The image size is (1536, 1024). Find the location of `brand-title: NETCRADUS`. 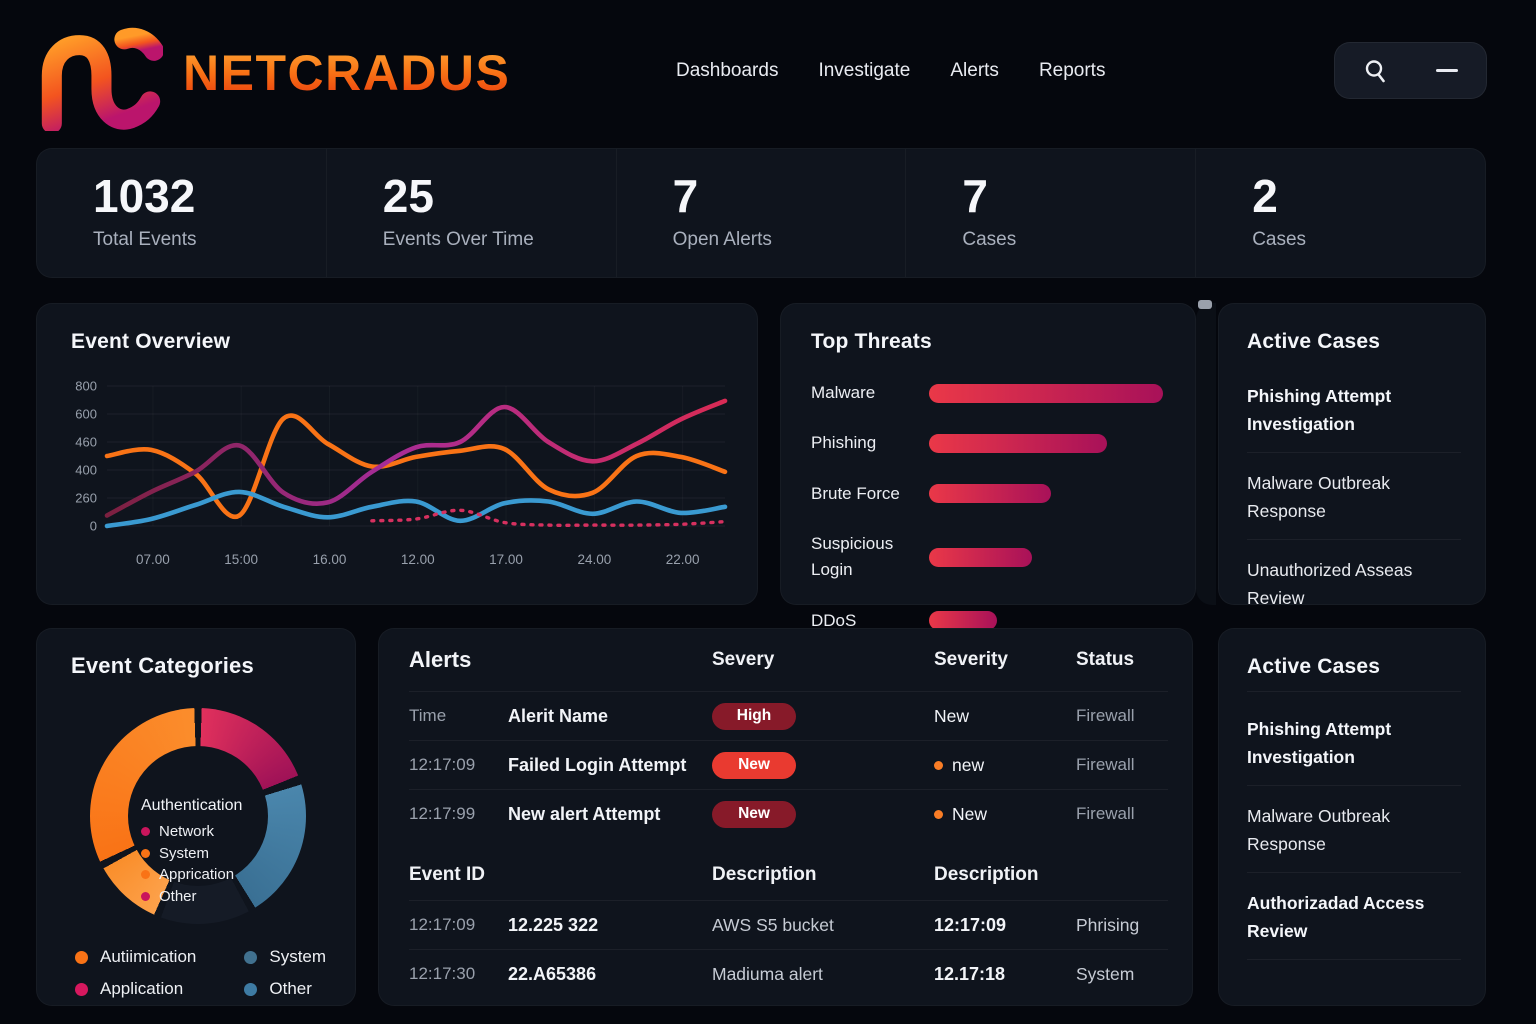

brand-title: NETCRADUS is located at coordinates (347, 73).